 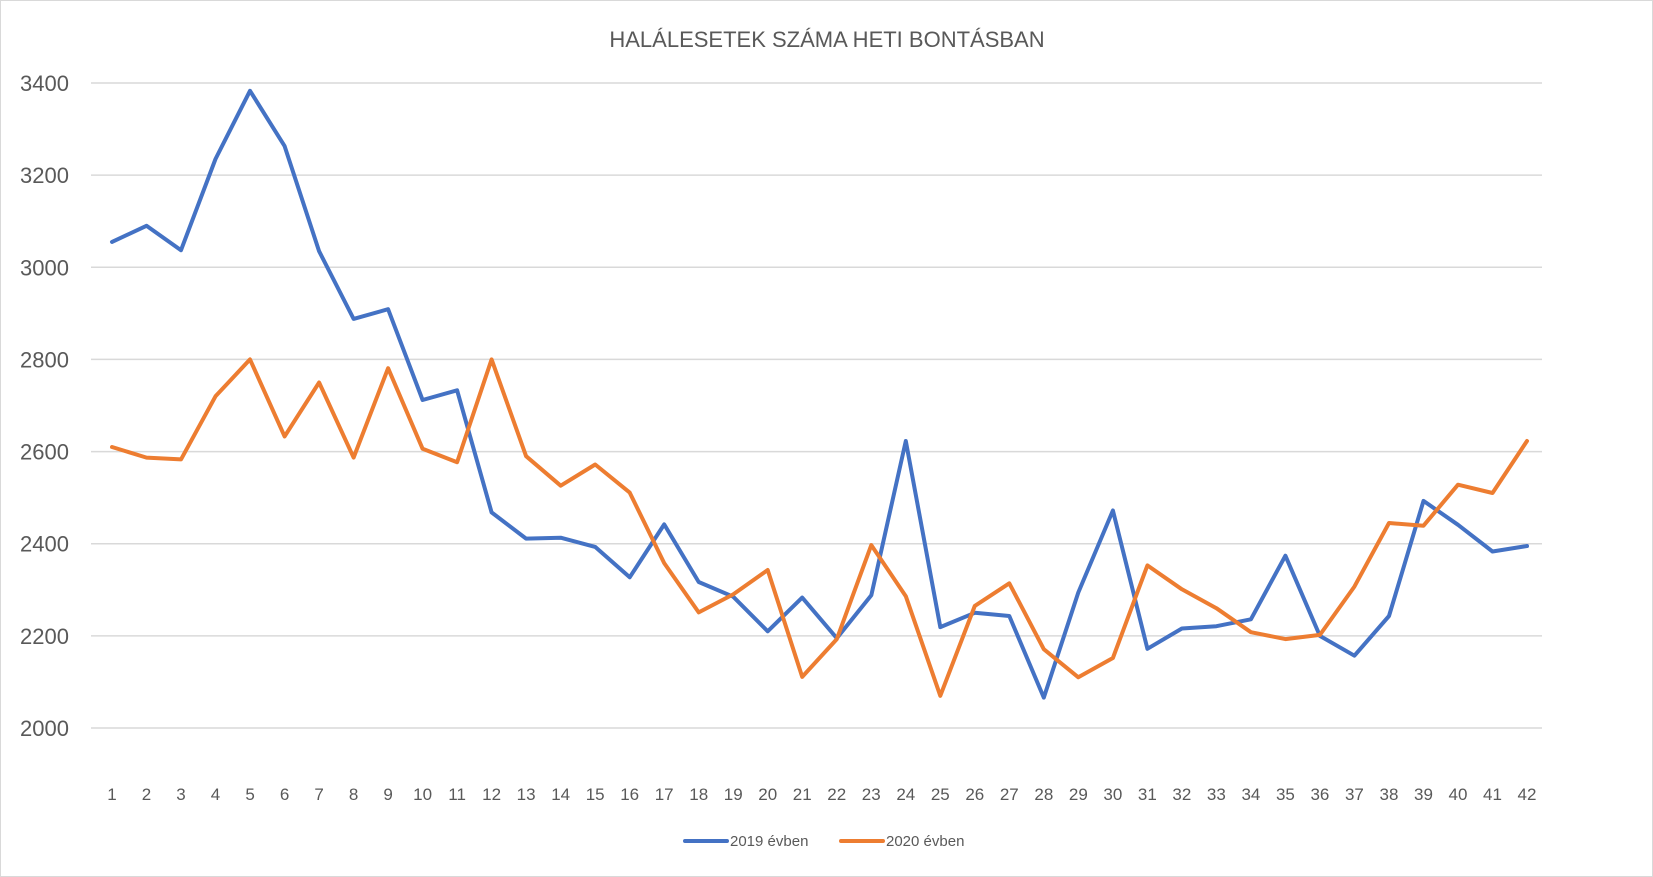 I want to click on x-tick-label: 8, so click(x=353, y=794).